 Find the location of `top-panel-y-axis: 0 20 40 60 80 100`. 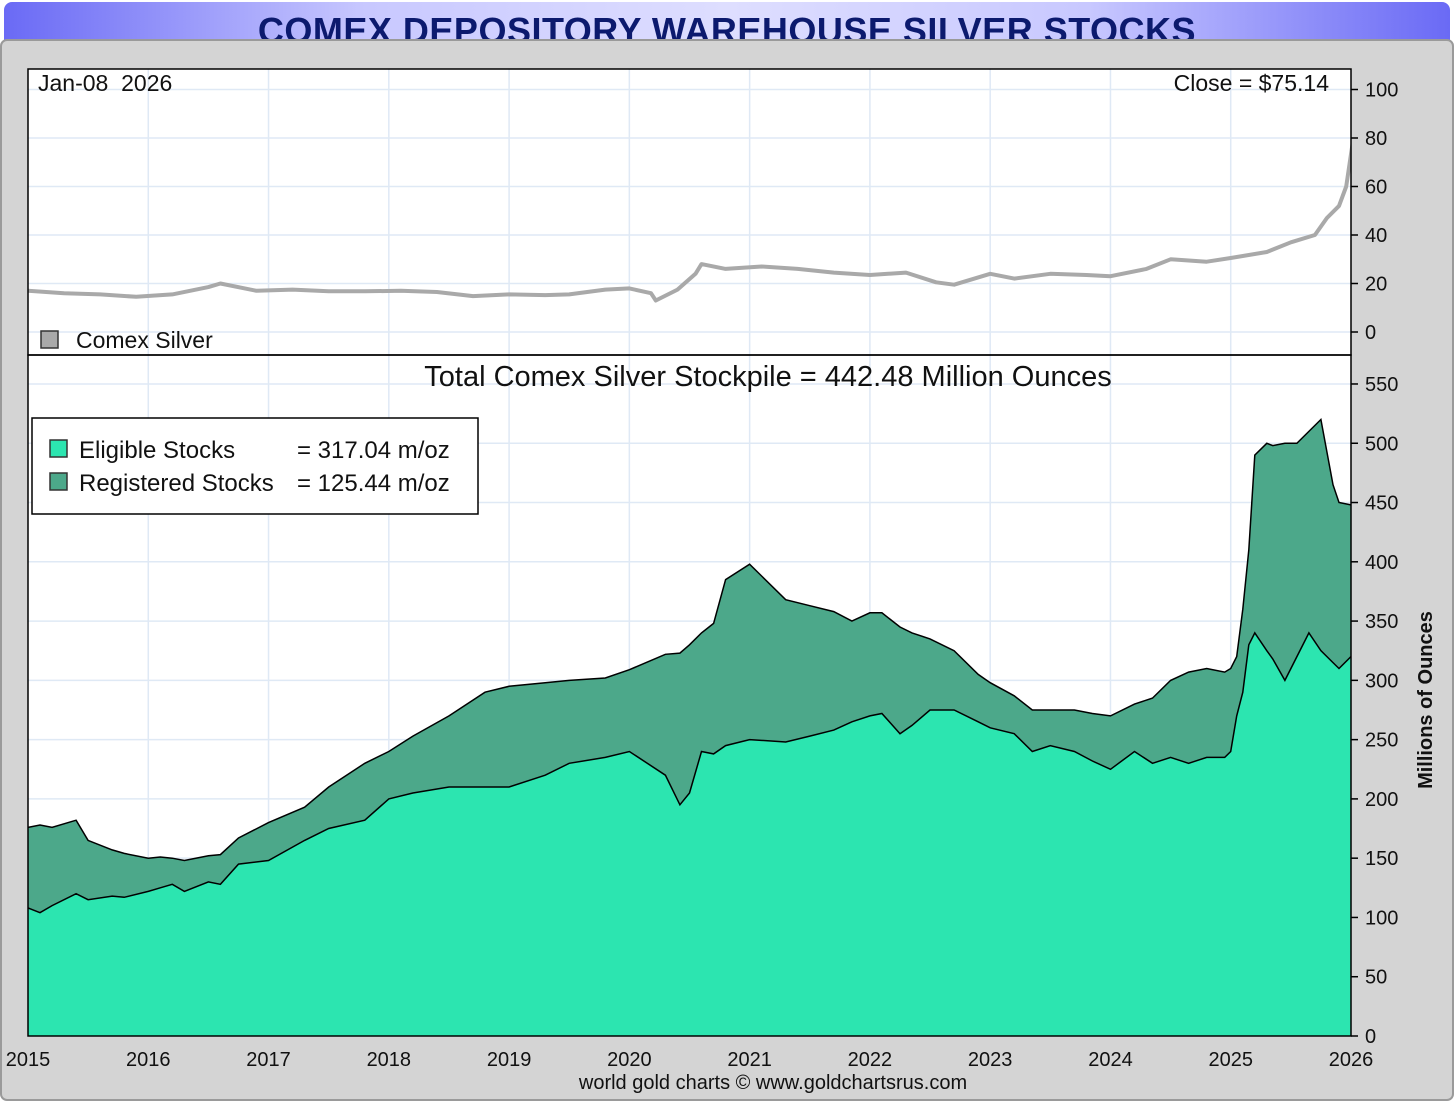

top-panel-y-axis: 0 20 40 60 80 100 is located at coordinates (1374, 212).